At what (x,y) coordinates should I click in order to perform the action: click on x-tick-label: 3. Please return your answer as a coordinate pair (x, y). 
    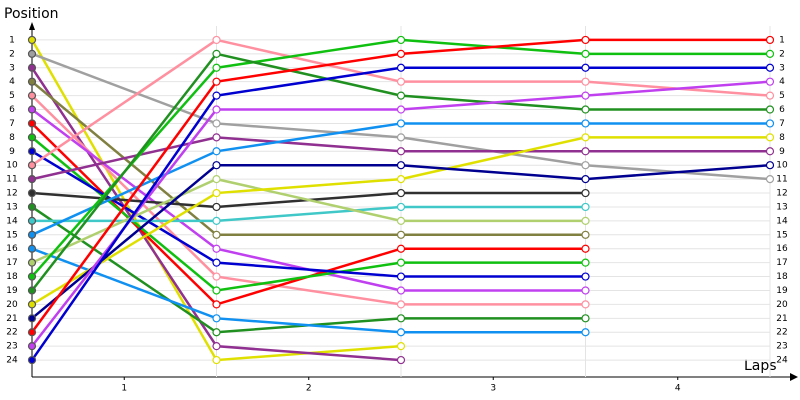
    Looking at the image, I should click on (493, 389).